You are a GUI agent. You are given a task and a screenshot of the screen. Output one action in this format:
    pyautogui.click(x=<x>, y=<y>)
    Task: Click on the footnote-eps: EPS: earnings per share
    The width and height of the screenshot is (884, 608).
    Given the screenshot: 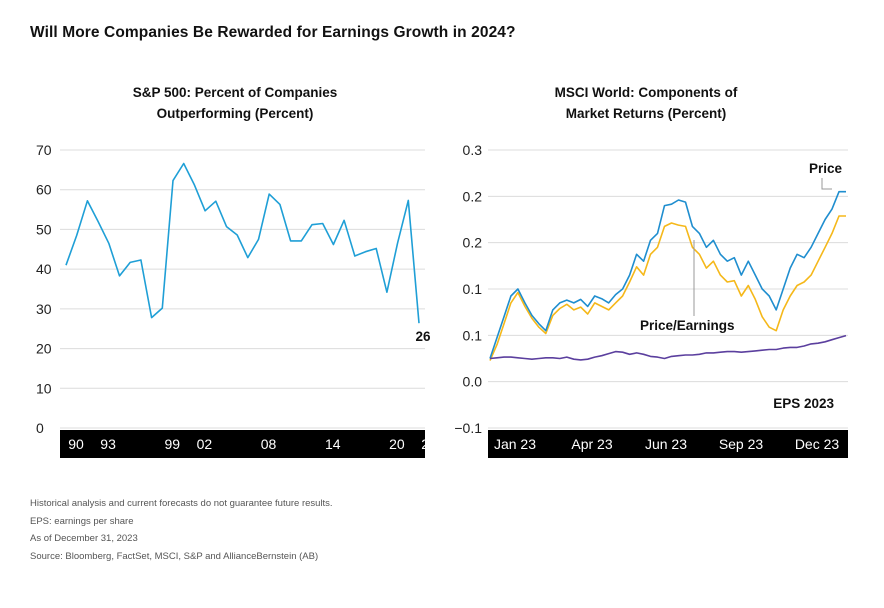 What is the action you would take?
    pyautogui.click(x=82, y=521)
    